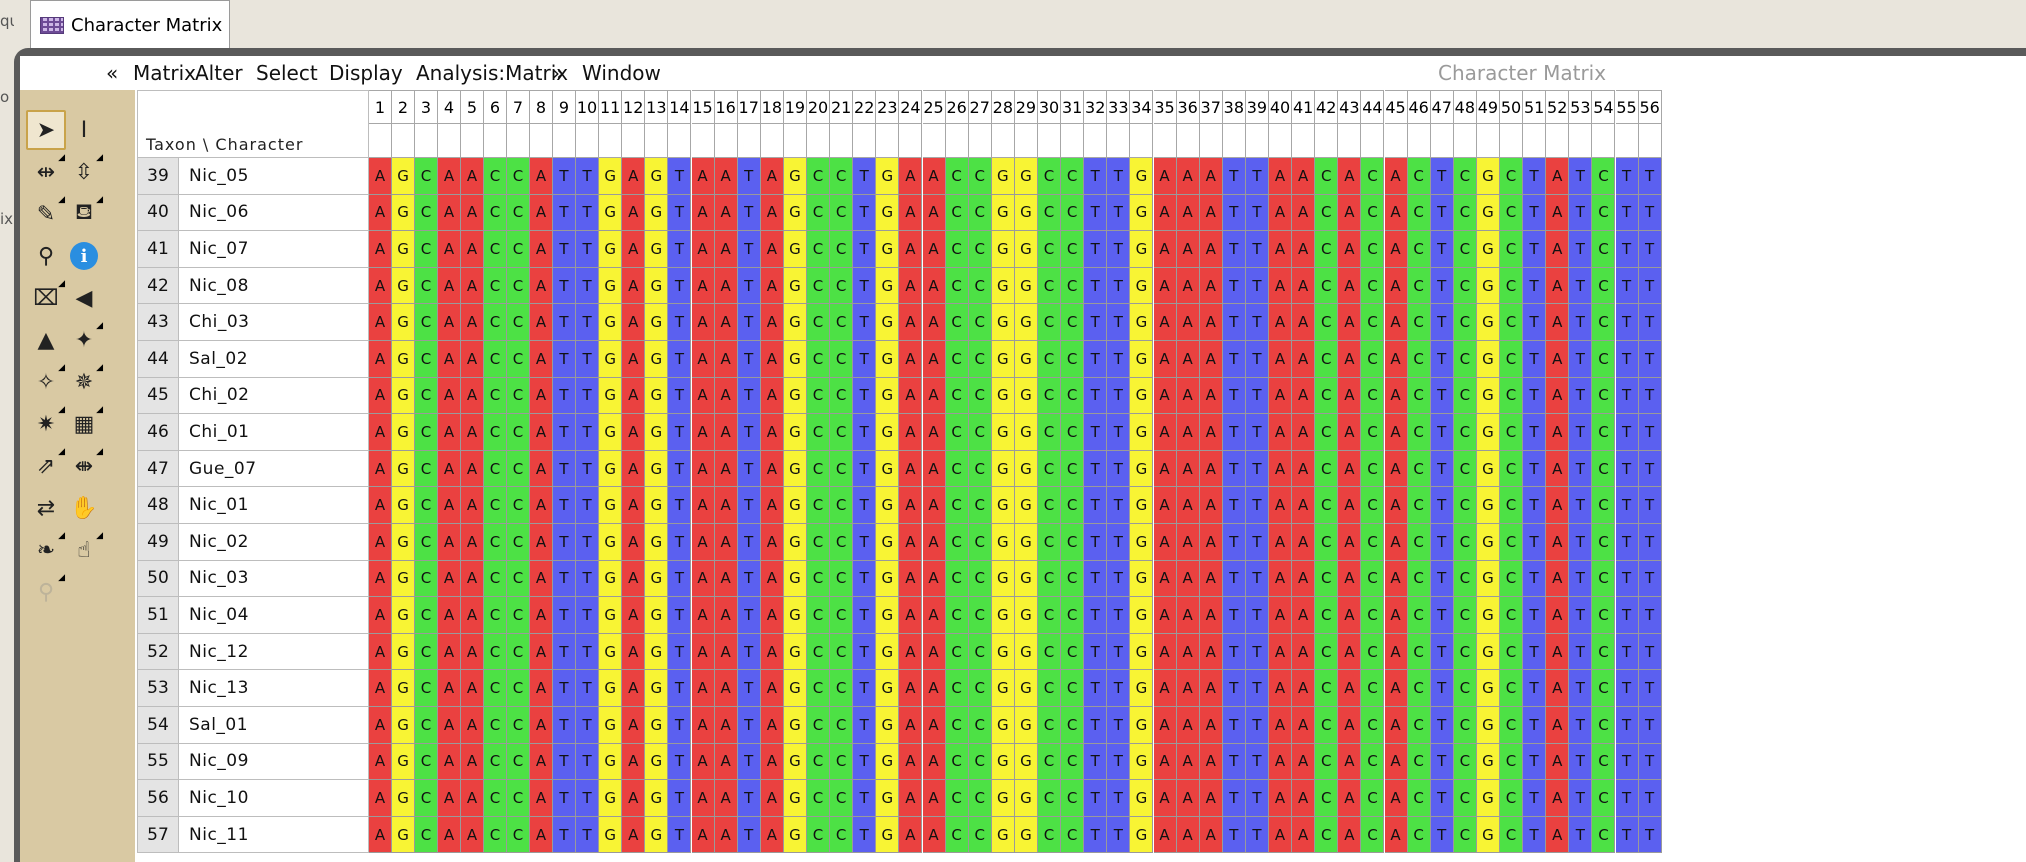 This screenshot has width=2026, height=862. I want to click on column-header: 6, so click(495, 107).